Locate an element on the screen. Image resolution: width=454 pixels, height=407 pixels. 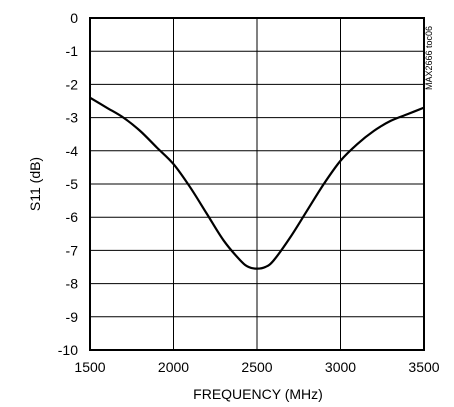
x-tick-label: 1500 is located at coordinates (89, 367).